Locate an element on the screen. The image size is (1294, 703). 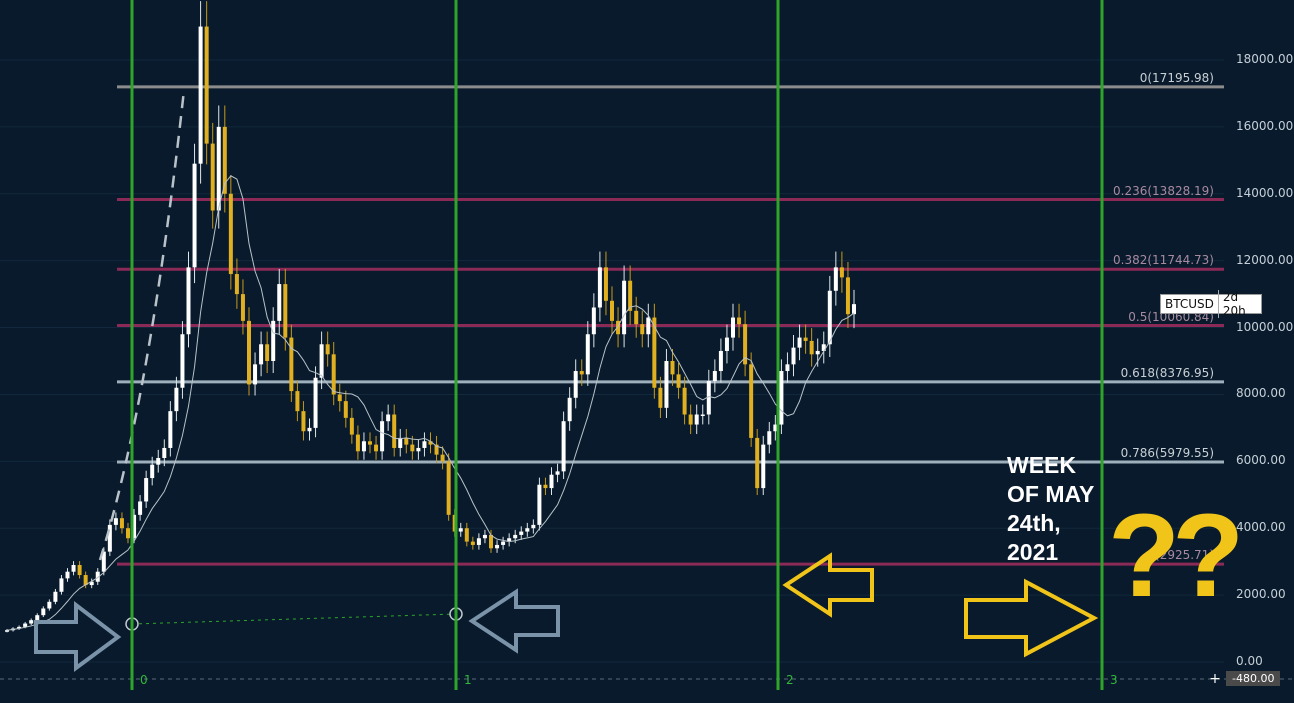
week-annotation: WEEK OF MAY 24th, 2021 is located at coordinates (1050, 509).